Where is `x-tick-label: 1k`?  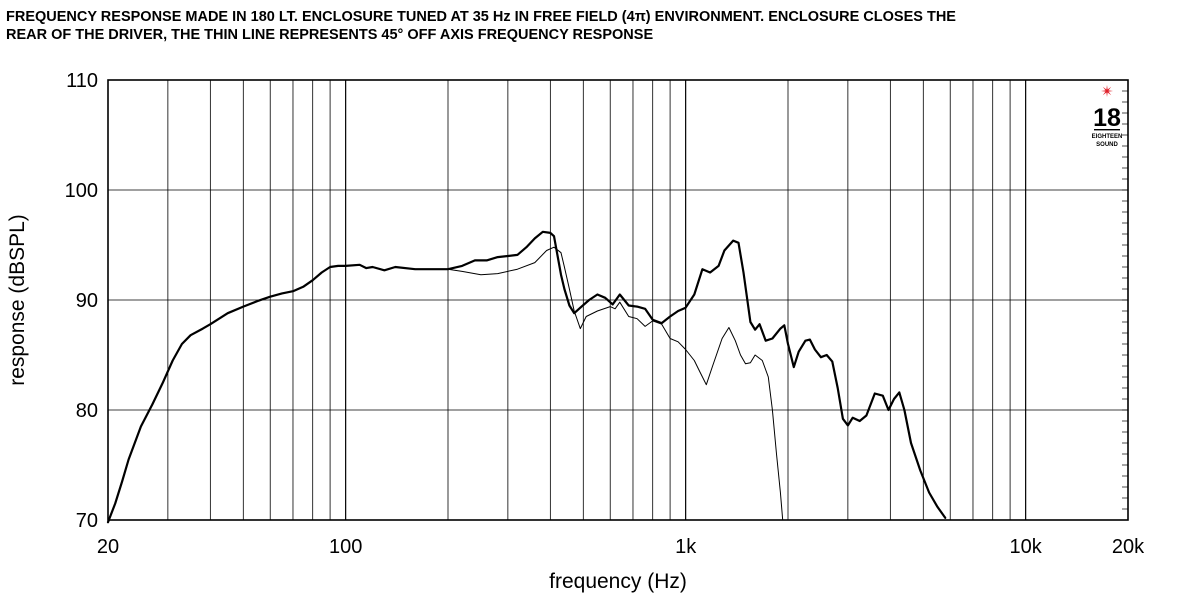 x-tick-label: 1k is located at coordinates (686, 547).